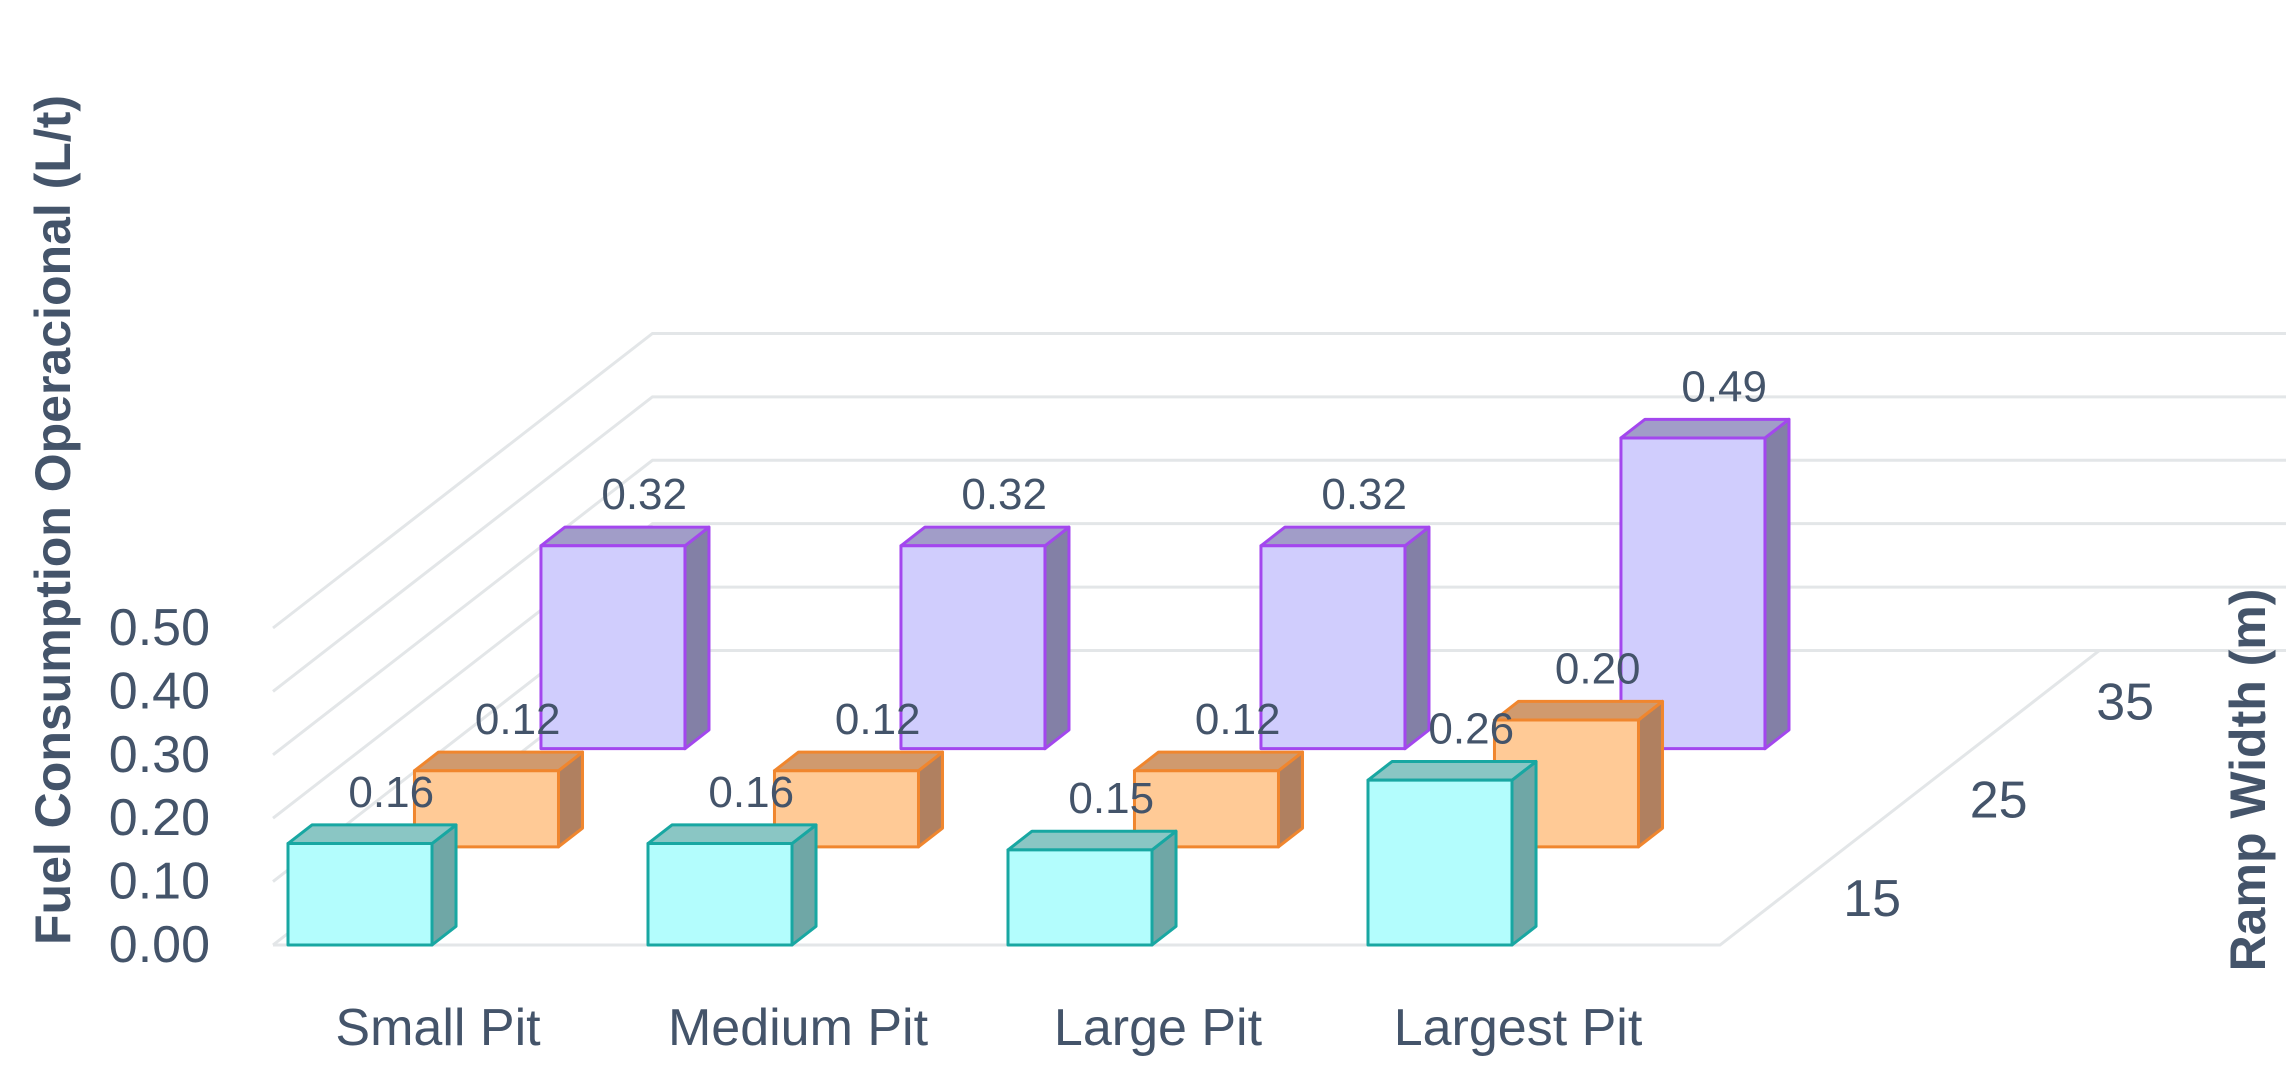  Describe the element at coordinates (1518, 1028) in the screenshot. I see `x-tick-label: Largest Pit` at that location.